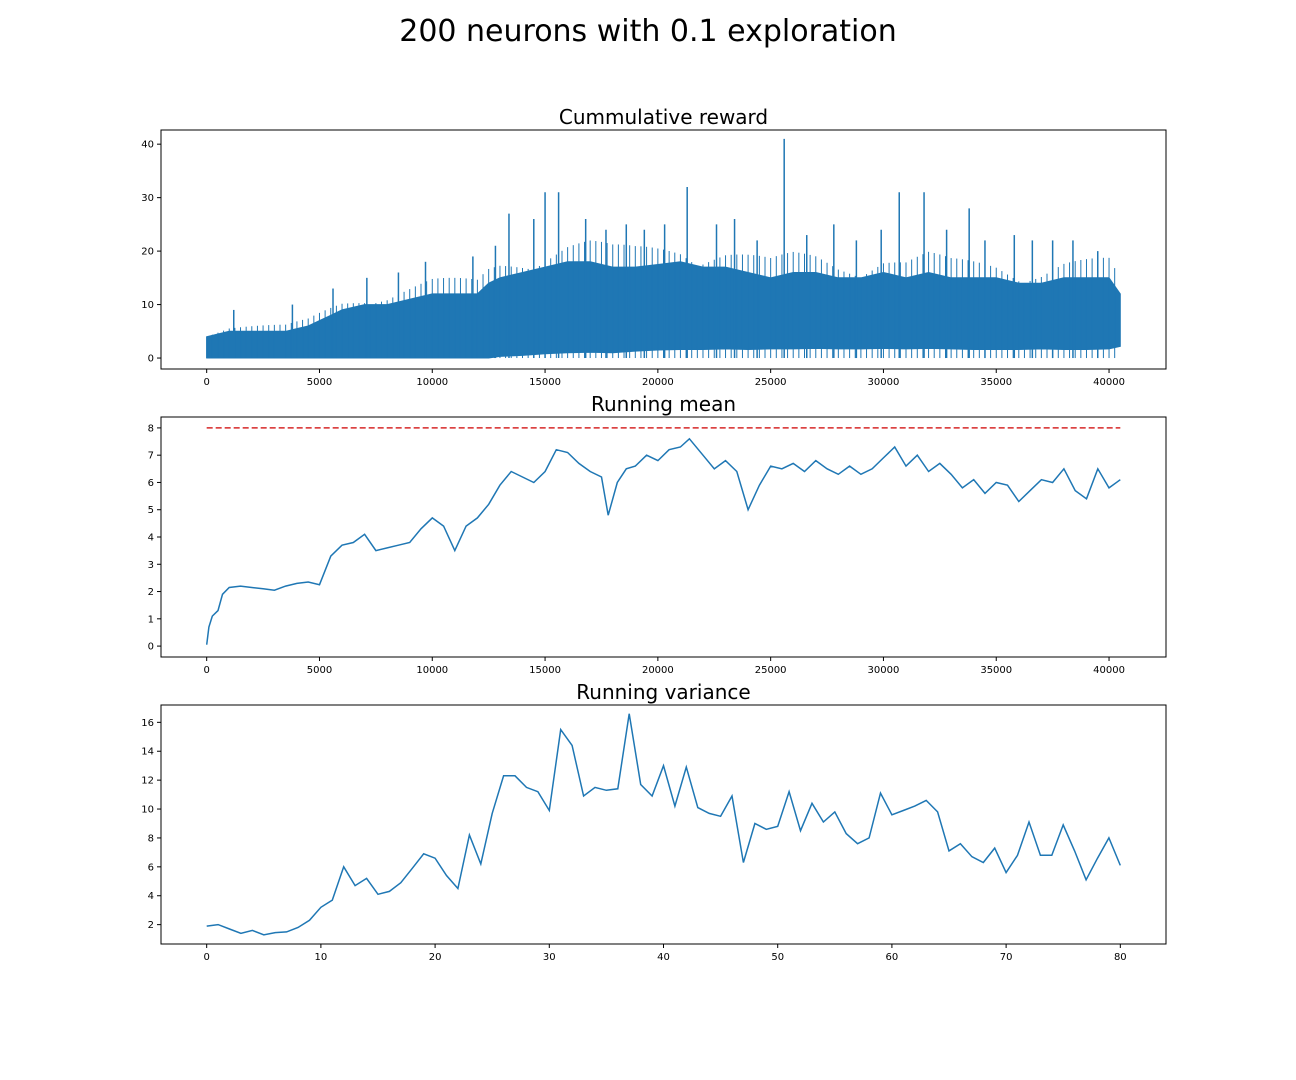 This screenshot has width=1296, height=1080. Describe the element at coordinates (549, 957) in the screenshot. I see `x-tick-label: 30` at that location.